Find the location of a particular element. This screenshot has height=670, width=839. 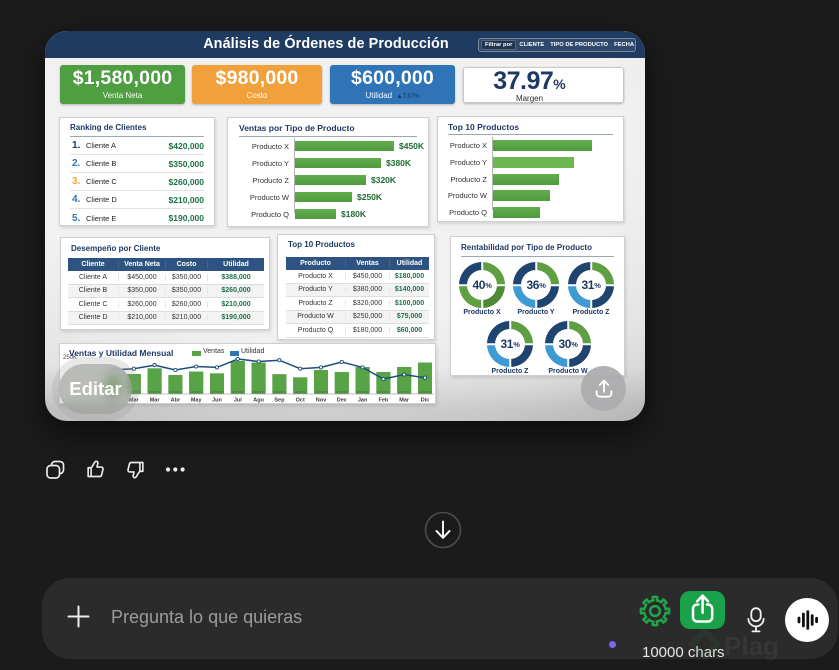

svg-text: Sep is located at coordinates (279, 401).